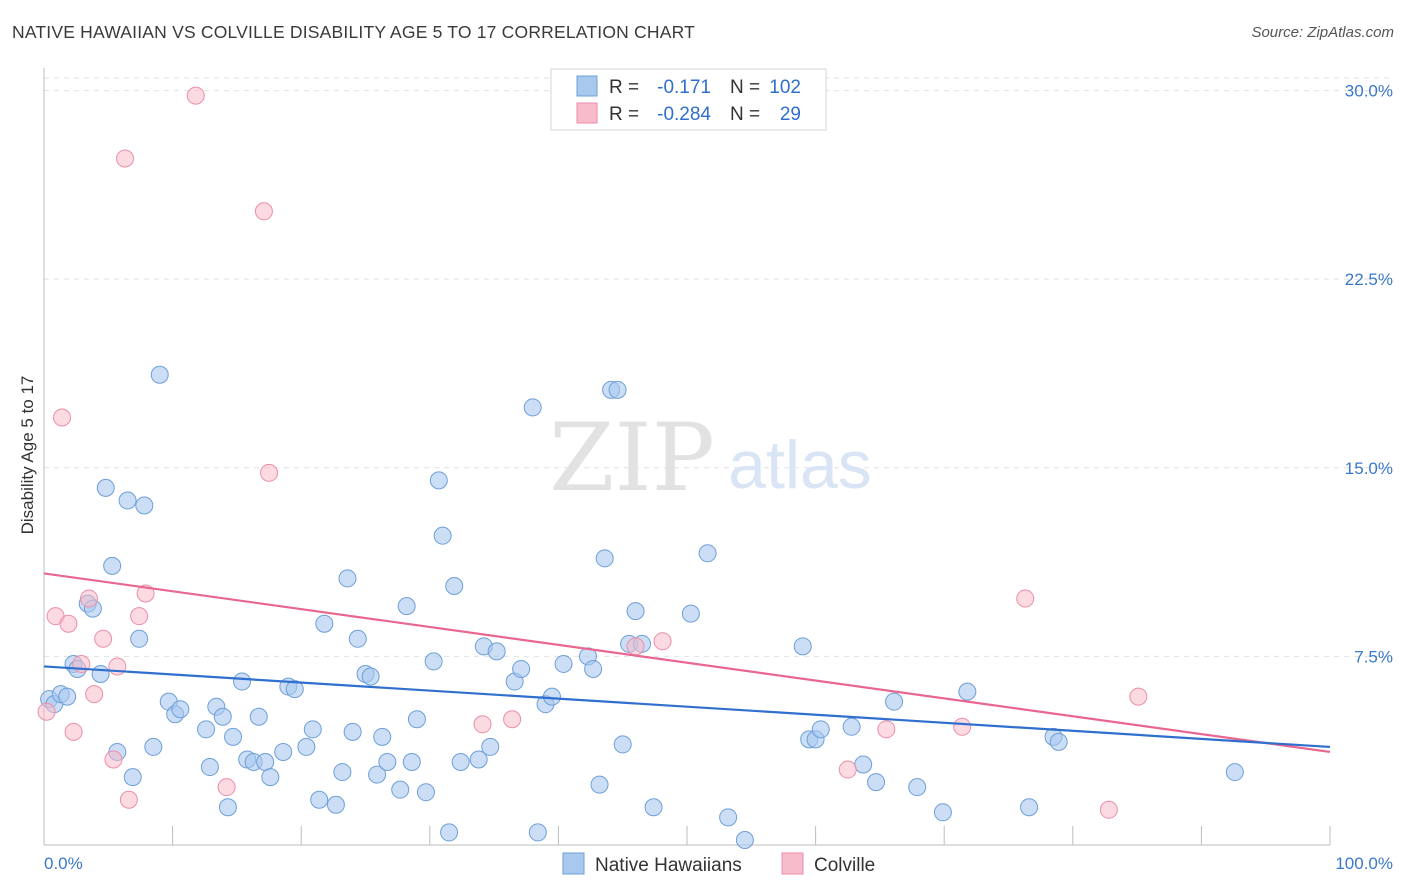 Image resolution: width=1406 pixels, height=892 pixels. What do you see at coordinates (790, 114) in the screenshot?
I see `legend-n-value-2: 29` at bounding box center [790, 114].